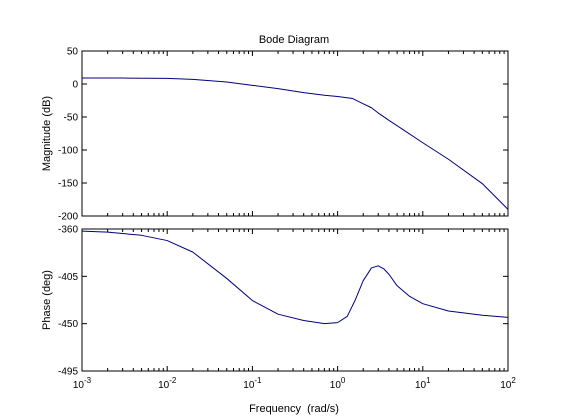 The image size is (561, 420). Describe the element at coordinates (68, 184) in the screenshot. I see `y-tick-label: -150` at that location.